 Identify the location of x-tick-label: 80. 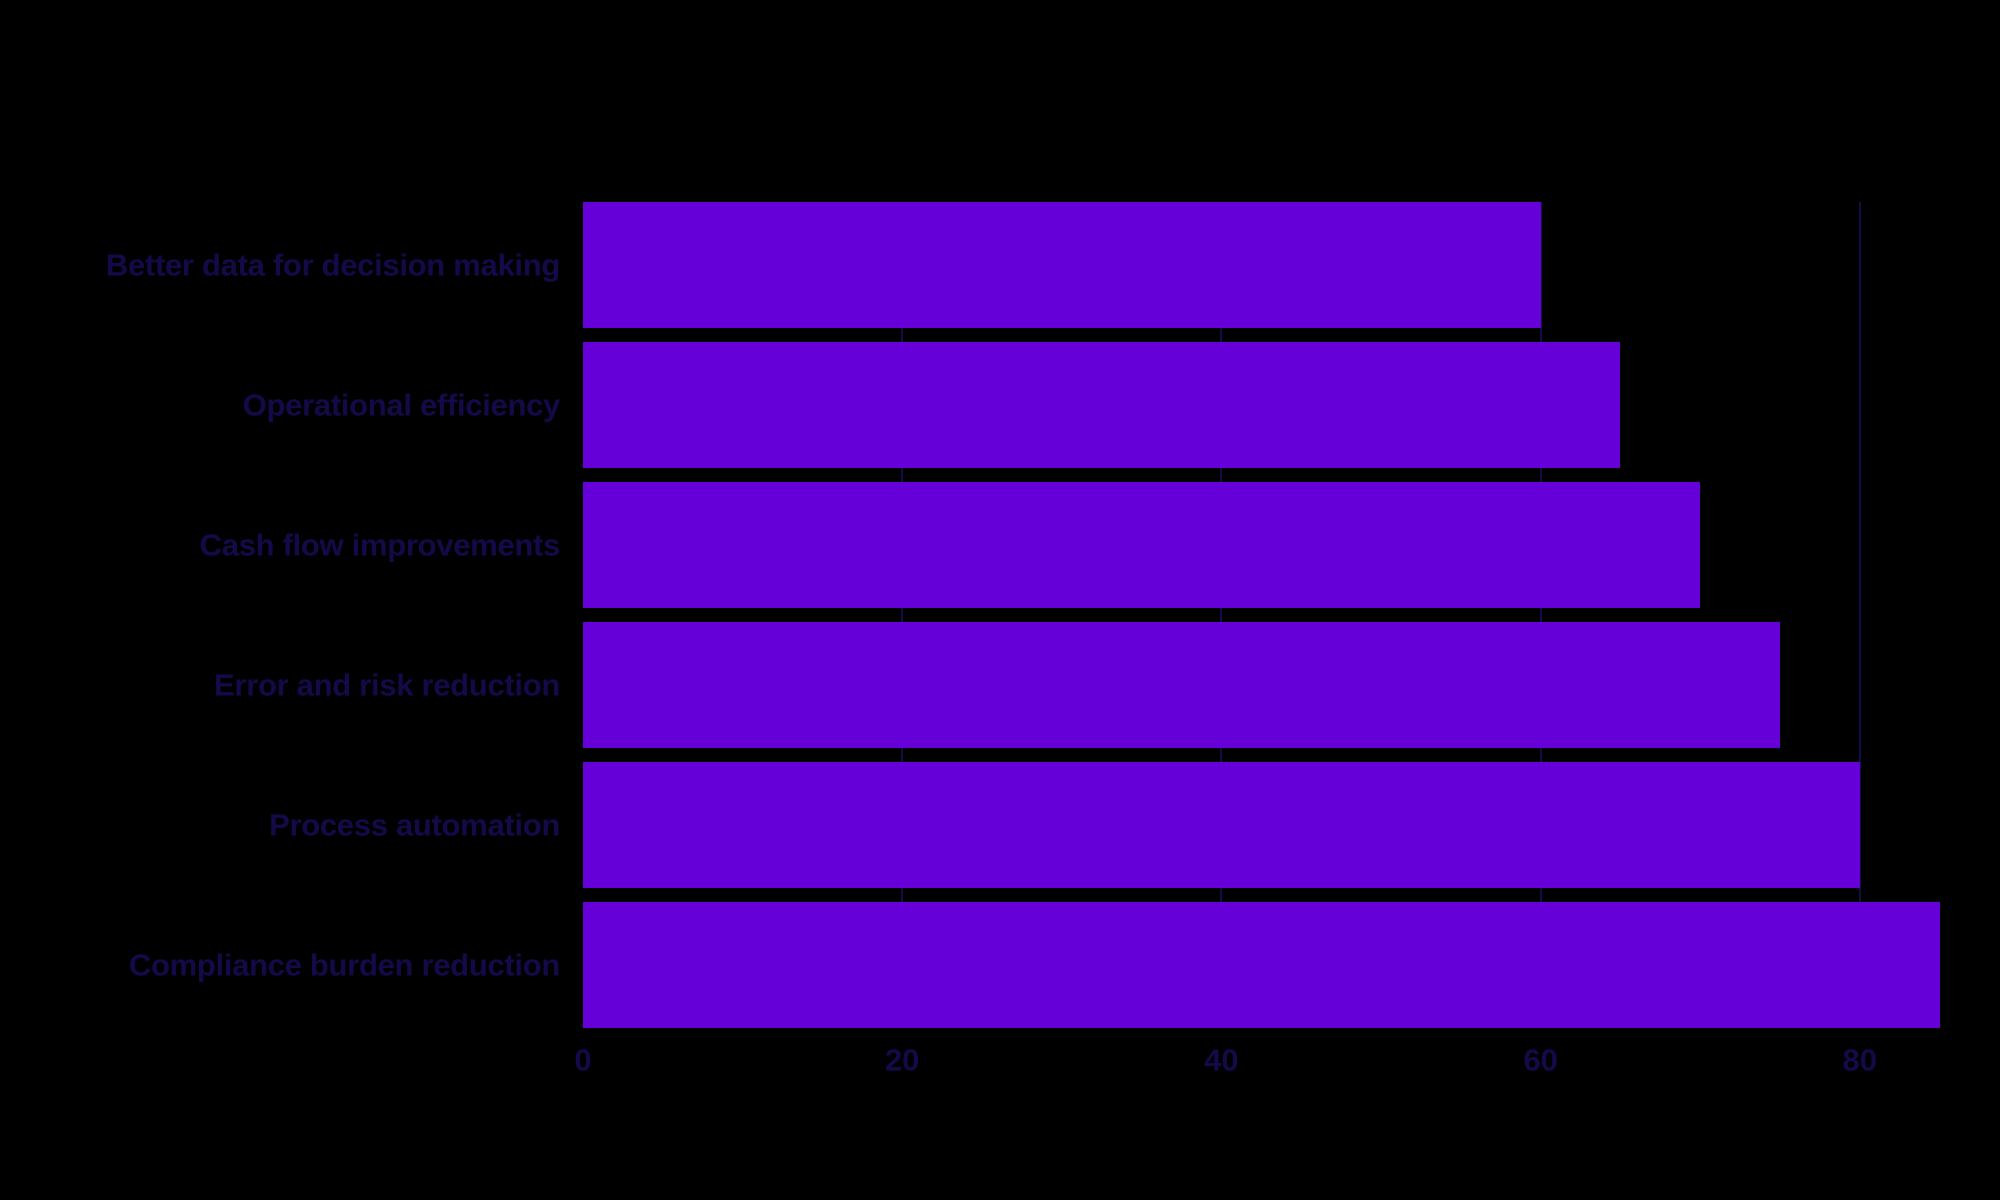
(1860, 1060).